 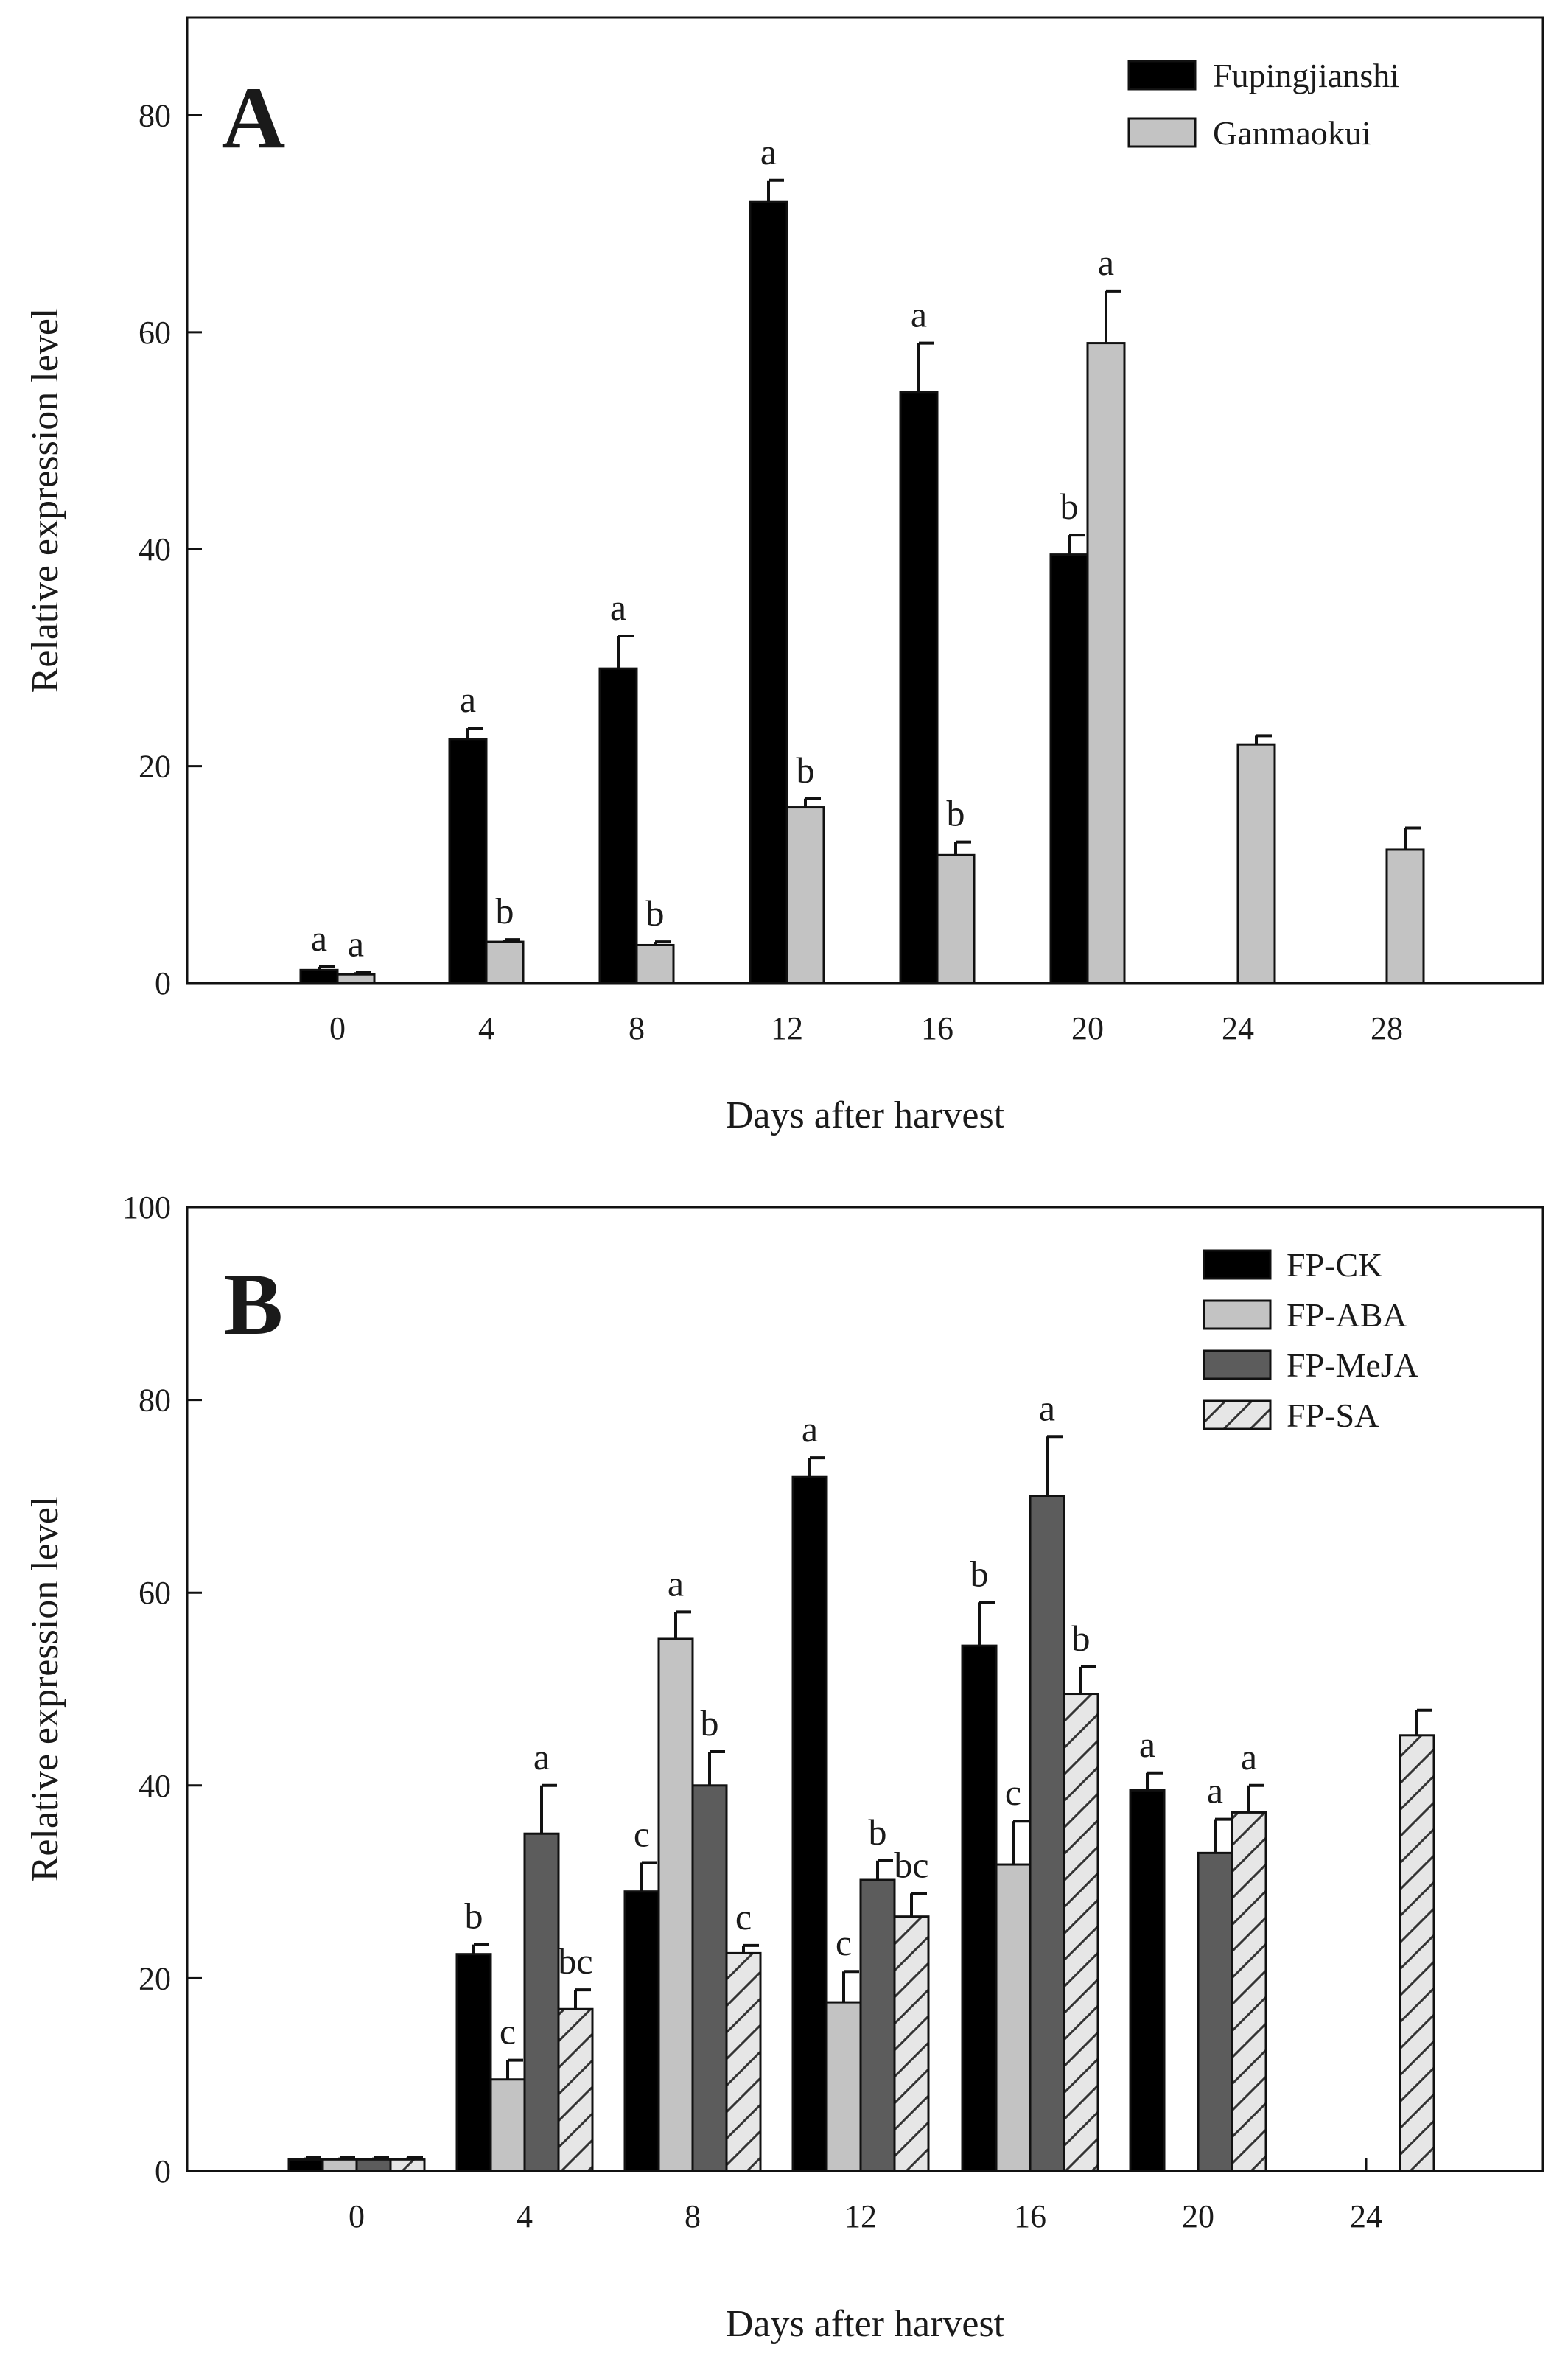 What do you see at coordinates (743, 1916) in the screenshot?
I see `panel-b-fp-sa-sig-label-8: c` at bounding box center [743, 1916].